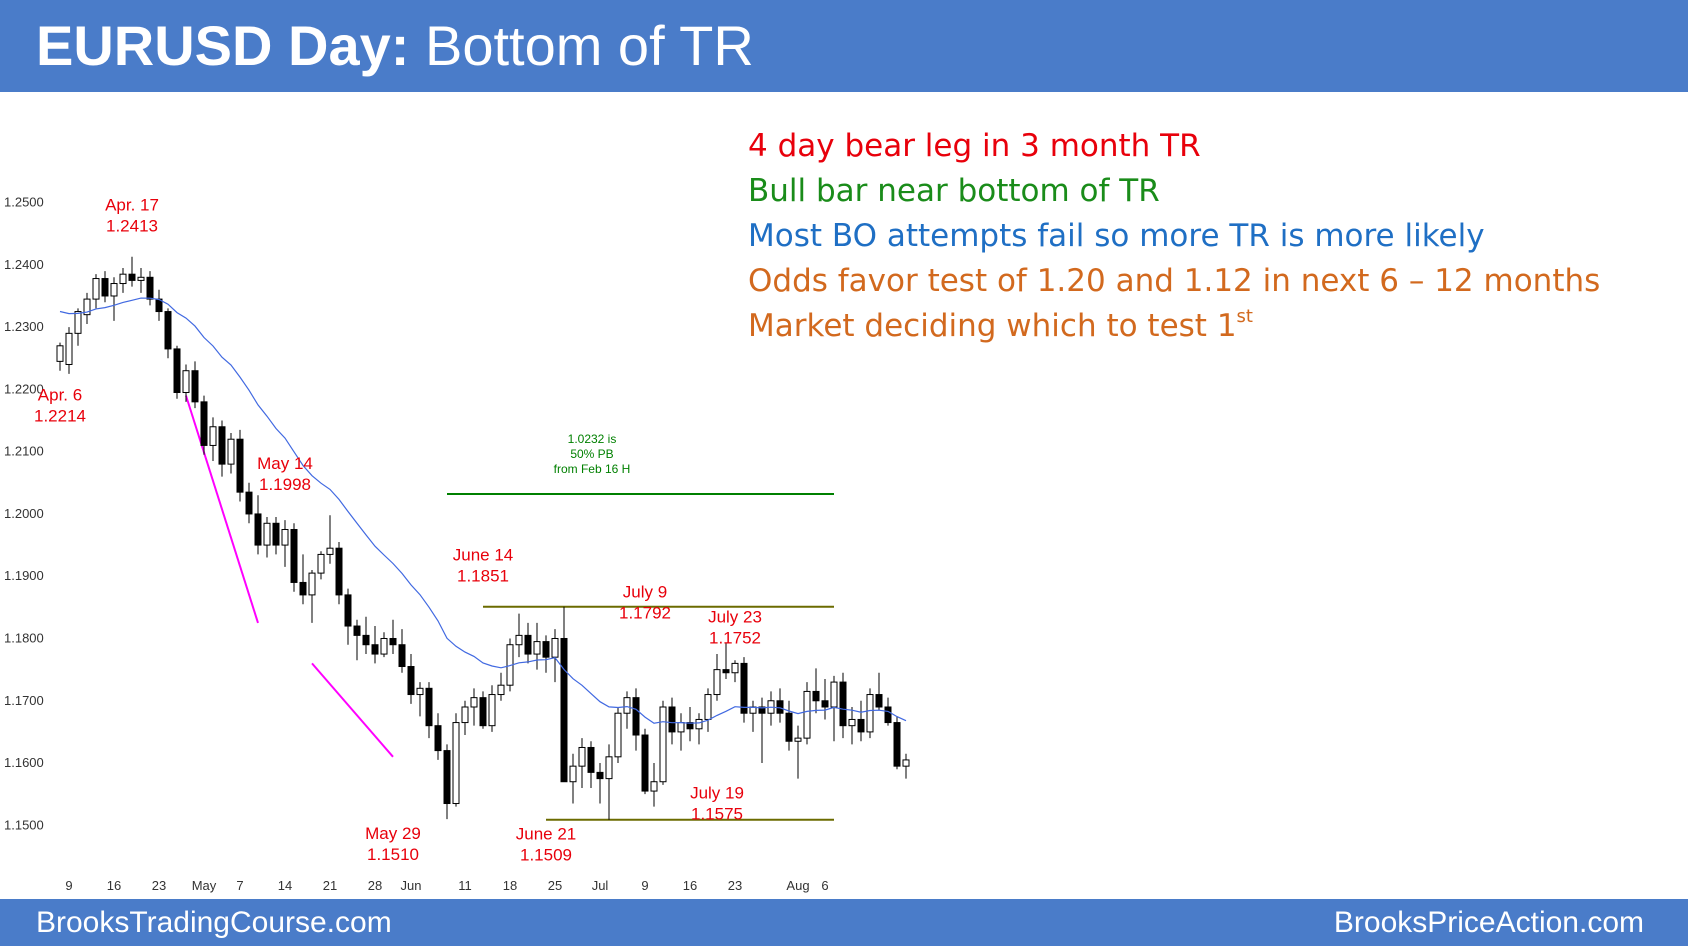 The width and height of the screenshot is (1688, 946). I want to click on x-tick-label: Jul, so click(600, 885).